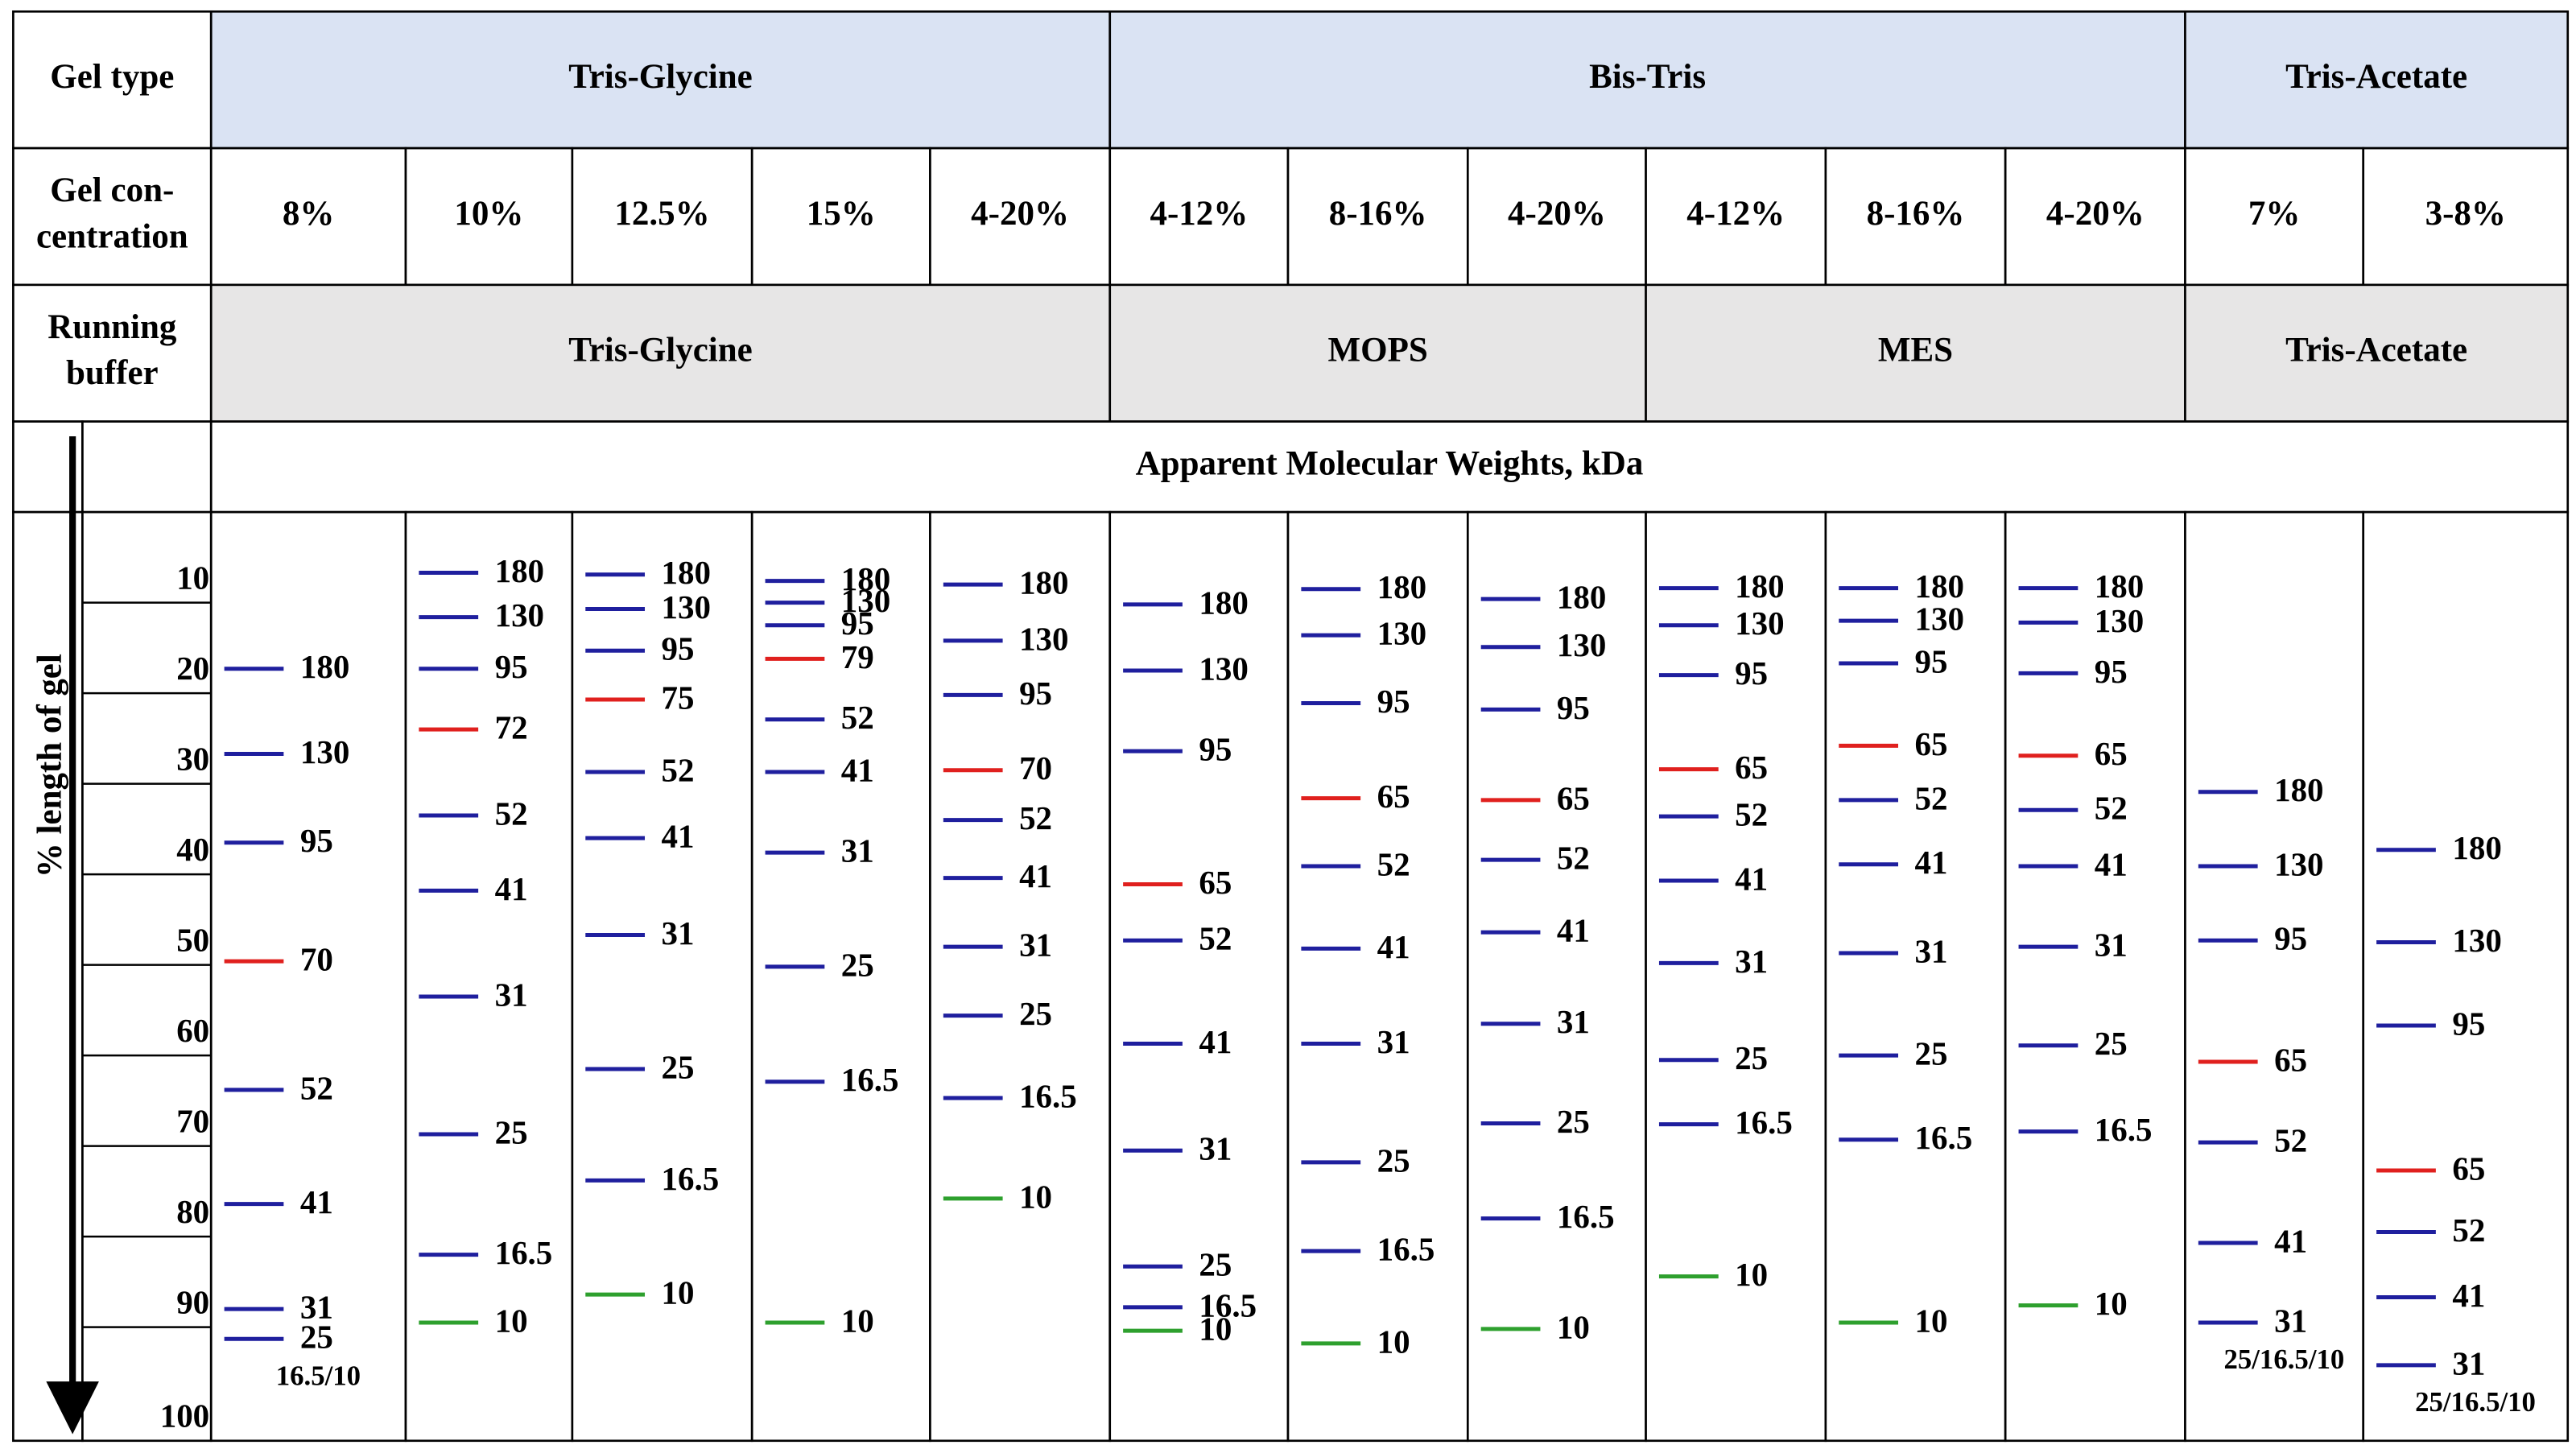 The height and width of the screenshot is (1449, 2576). What do you see at coordinates (857, 657) in the screenshot?
I see `band-label: 79` at bounding box center [857, 657].